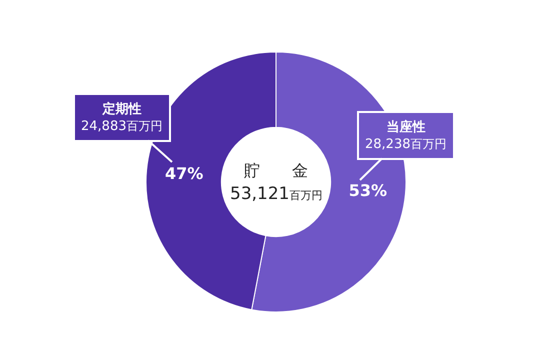 Image resolution: width=554 pixels, height=364 pixels. Describe the element at coordinates (406, 127) in the screenshot. I see `slice-label: 当座性` at that location.